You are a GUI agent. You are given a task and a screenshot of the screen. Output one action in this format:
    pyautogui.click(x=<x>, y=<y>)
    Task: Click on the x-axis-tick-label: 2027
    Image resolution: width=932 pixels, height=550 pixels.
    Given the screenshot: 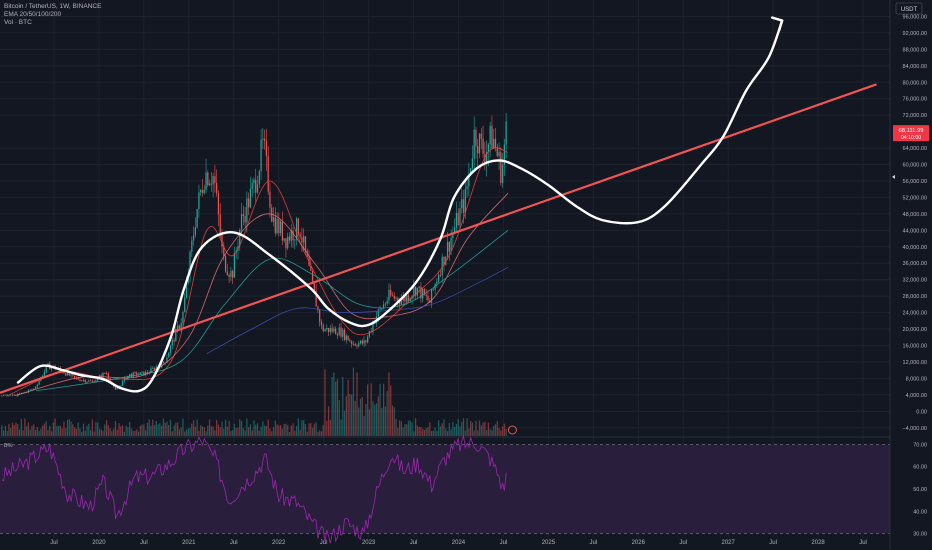 What is the action you would take?
    pyautogui.click(x=729, y=543)
    